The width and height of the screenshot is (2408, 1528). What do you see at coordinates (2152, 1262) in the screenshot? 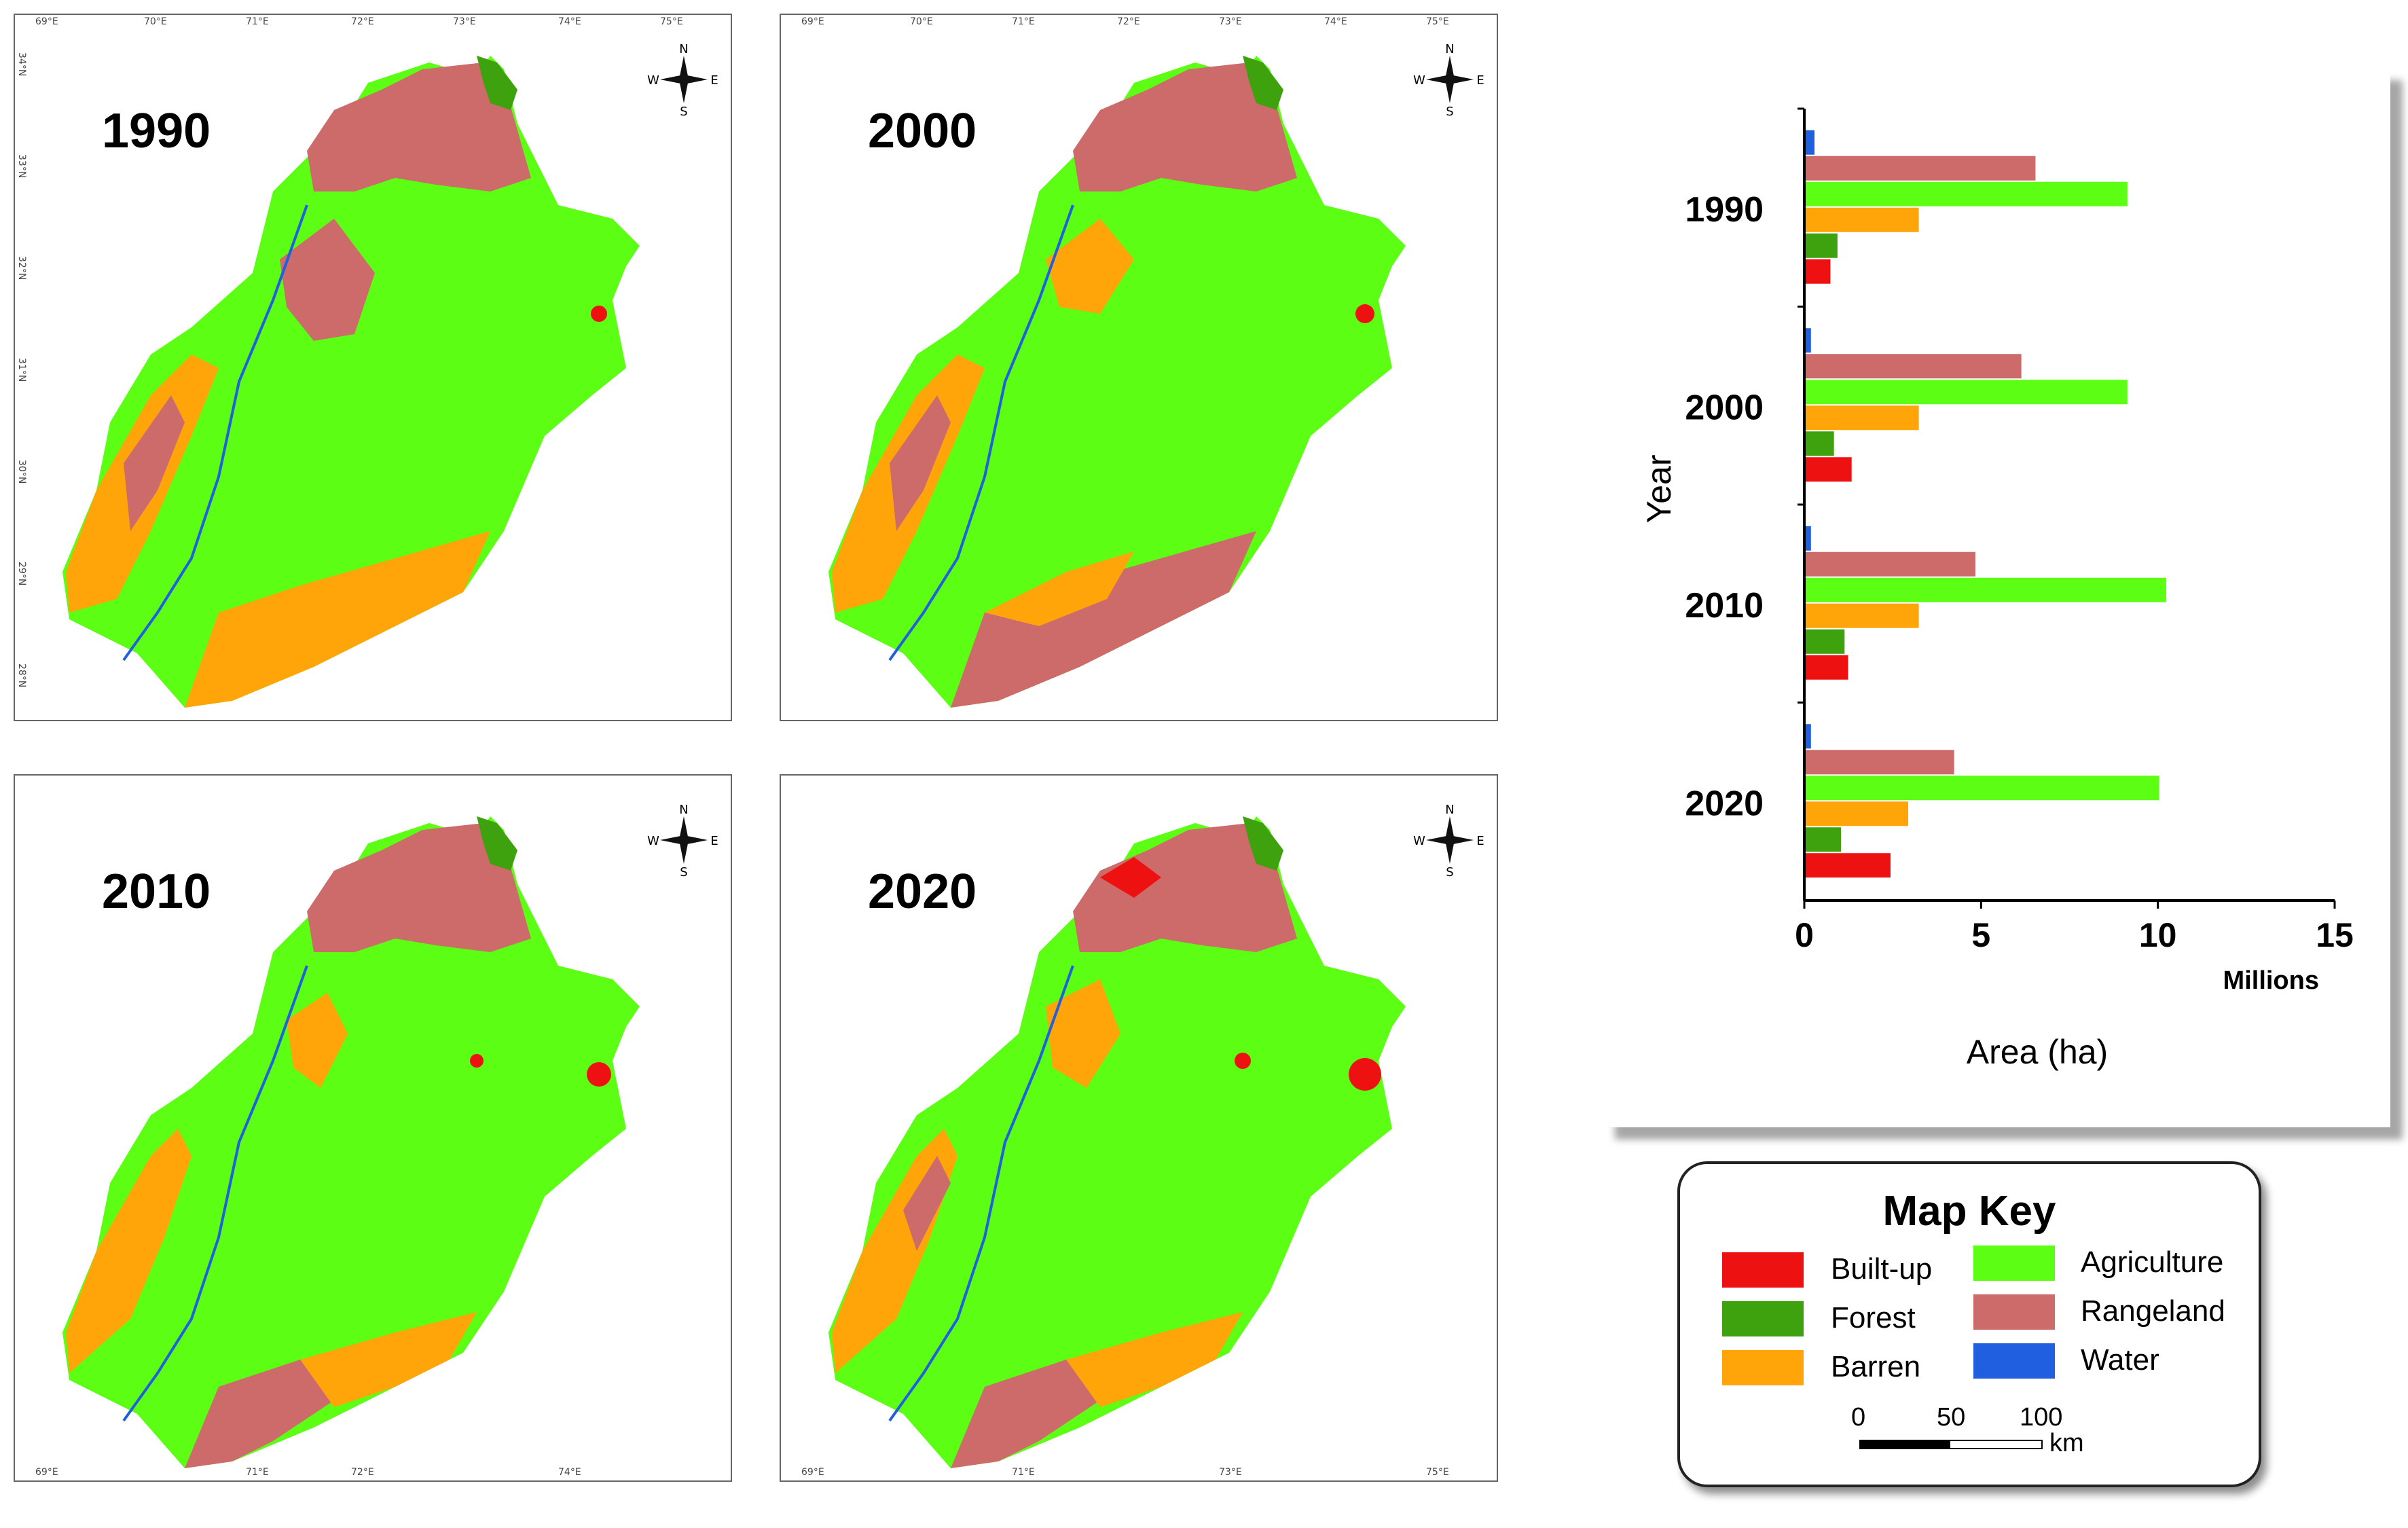
I see `legend-label-agriculture: Agriculture` at bounding box center [2152, 1262].